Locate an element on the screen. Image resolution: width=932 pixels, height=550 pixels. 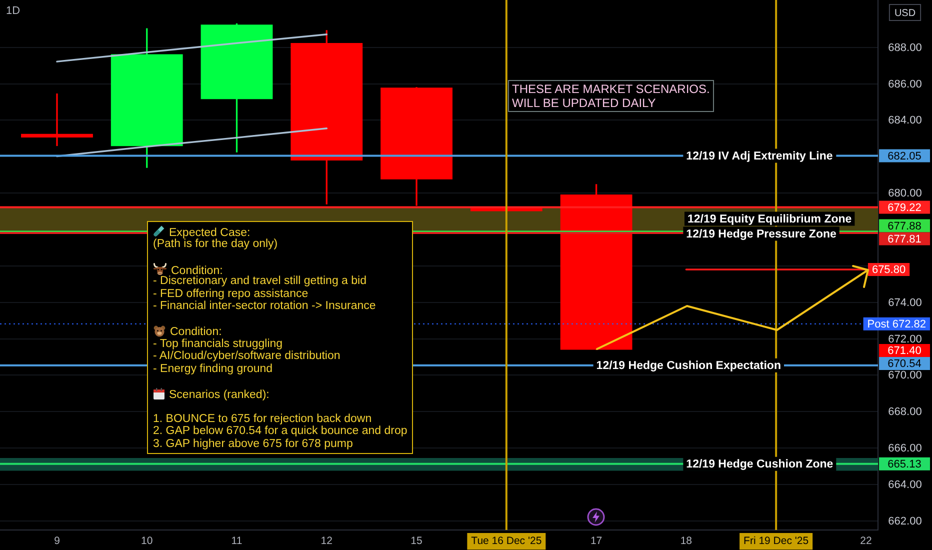
x-tick-label: 12 is located at coordinates (326, 541).